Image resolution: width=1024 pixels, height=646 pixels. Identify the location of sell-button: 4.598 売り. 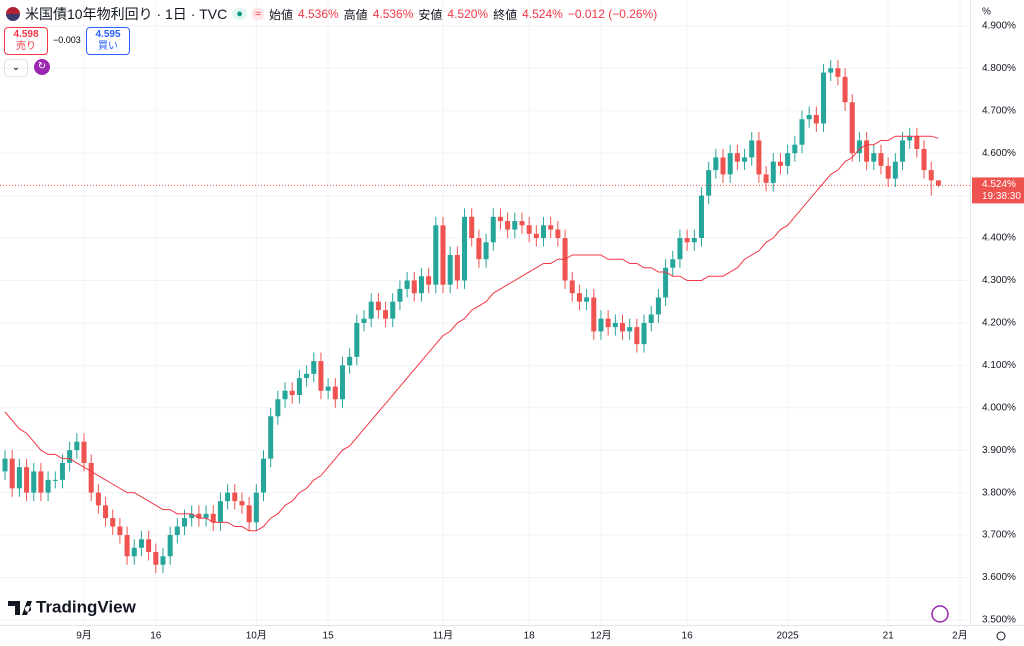
(26, 41).